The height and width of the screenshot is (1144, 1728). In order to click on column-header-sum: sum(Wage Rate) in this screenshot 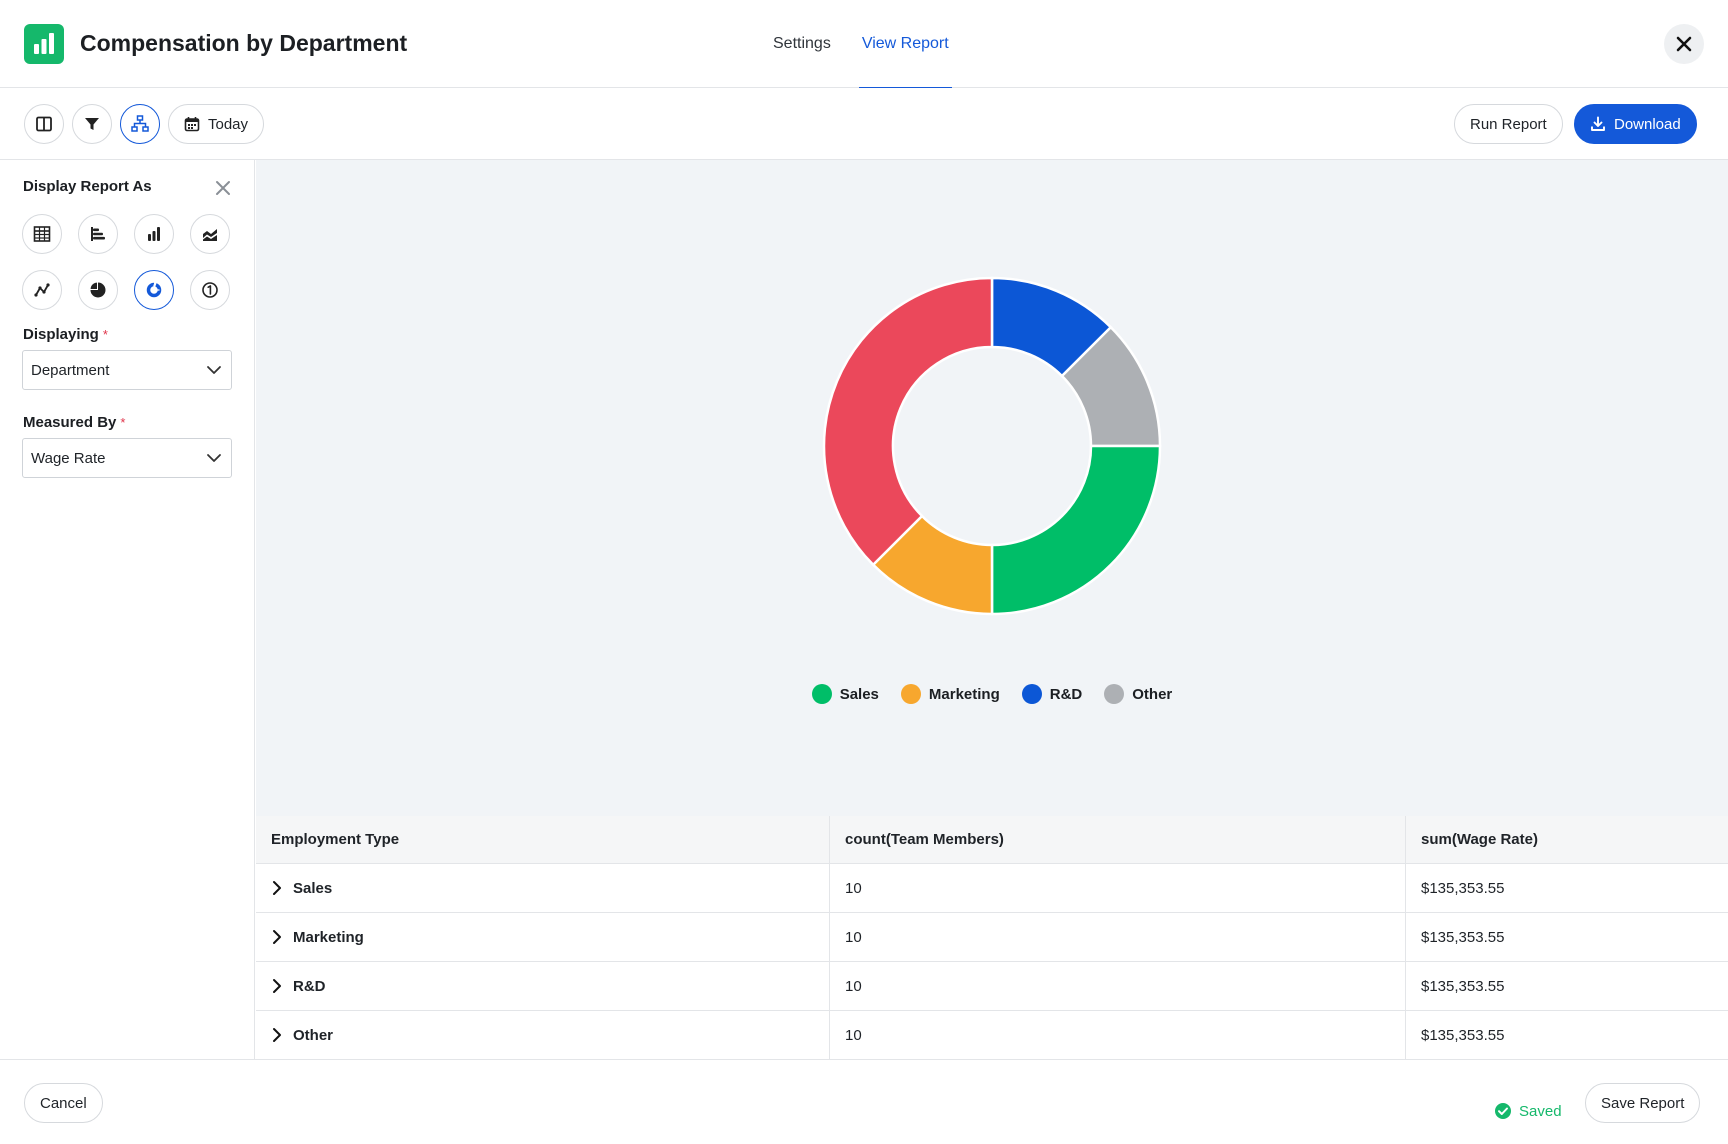, I will do `click(1479, 839)`.